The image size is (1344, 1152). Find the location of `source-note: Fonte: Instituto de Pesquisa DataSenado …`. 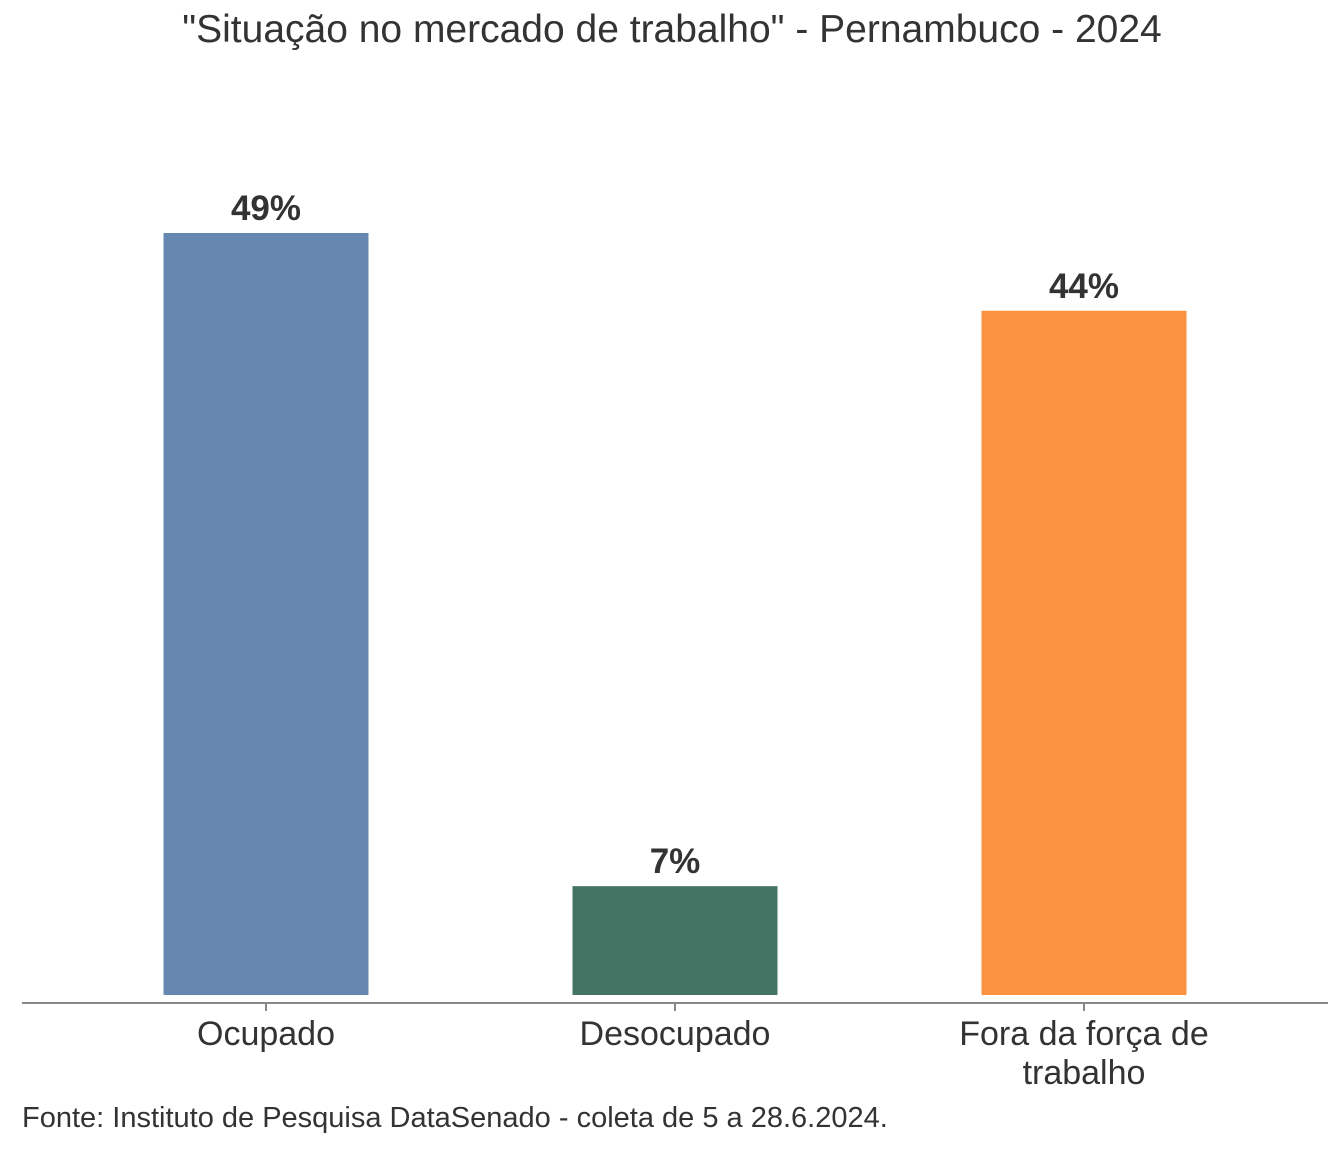

source-note: Fonte: Instituto de Pesquisa DataSenado … is located at coordinates (455, 1118).